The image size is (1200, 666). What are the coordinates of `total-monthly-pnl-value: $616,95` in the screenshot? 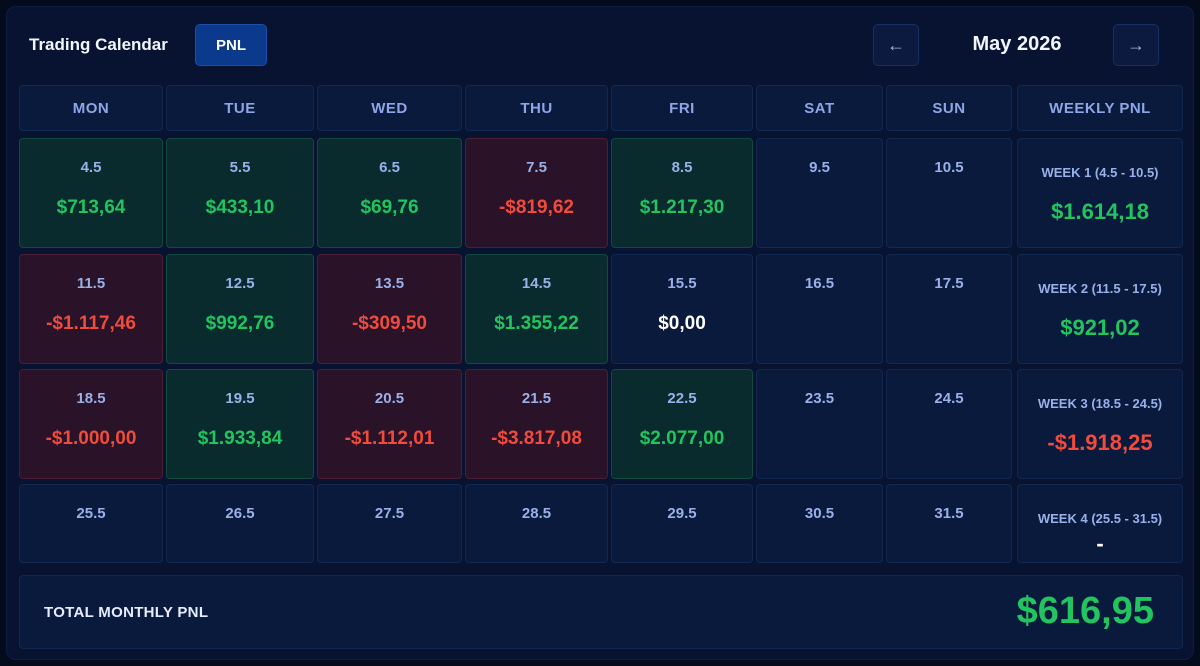 It's located at (1085, 611).